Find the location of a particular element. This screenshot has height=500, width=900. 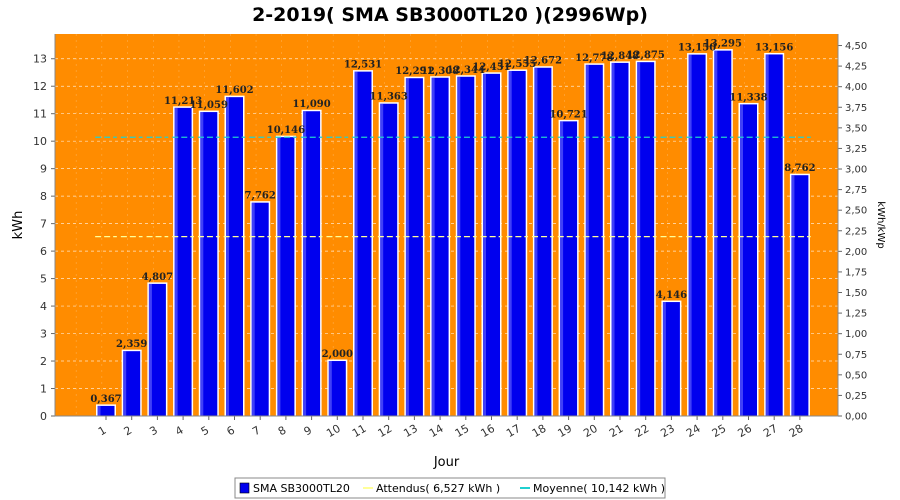

bar-value-label: 11,363 is located at coordinates (389, 97).